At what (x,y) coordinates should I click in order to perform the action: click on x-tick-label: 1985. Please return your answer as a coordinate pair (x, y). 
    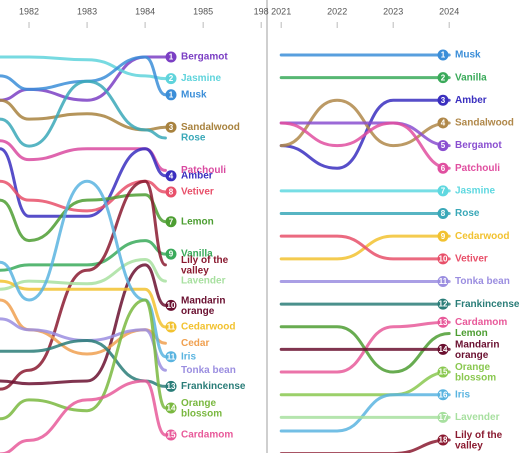
    Looking at the image, I should click on (203, 11).